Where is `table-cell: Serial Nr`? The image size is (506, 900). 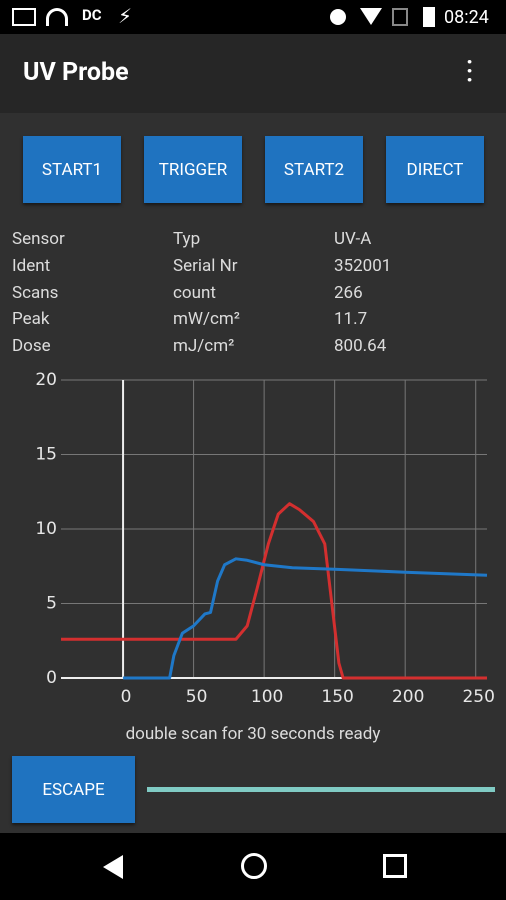 table-cell: Serial Nr is located at coordinates (205, 265).